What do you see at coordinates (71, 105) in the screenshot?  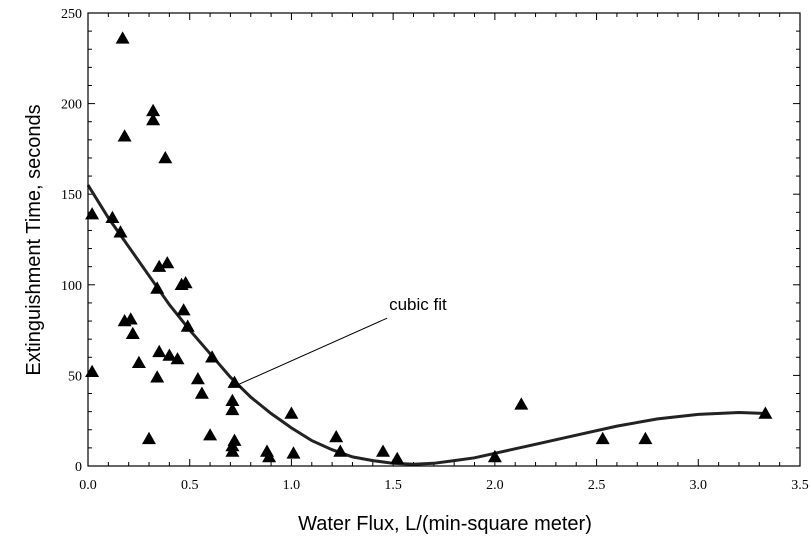 I see `y-tick-label: 200` at bounding box center [71, 105].